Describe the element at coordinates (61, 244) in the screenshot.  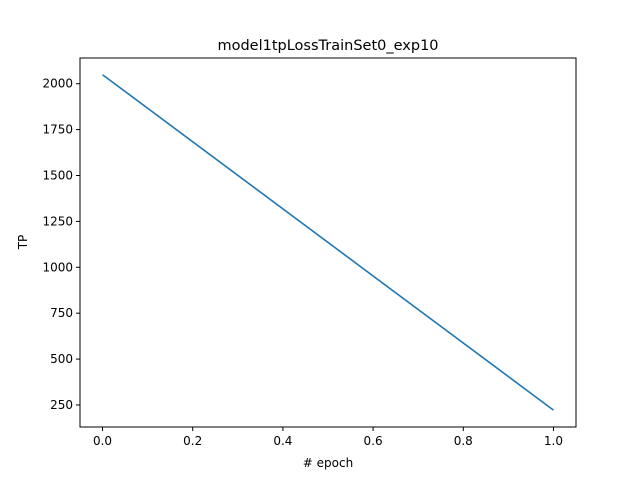
I see `y-axis: 250 500 750 1000 1250 1500 1750 2000` at that location.